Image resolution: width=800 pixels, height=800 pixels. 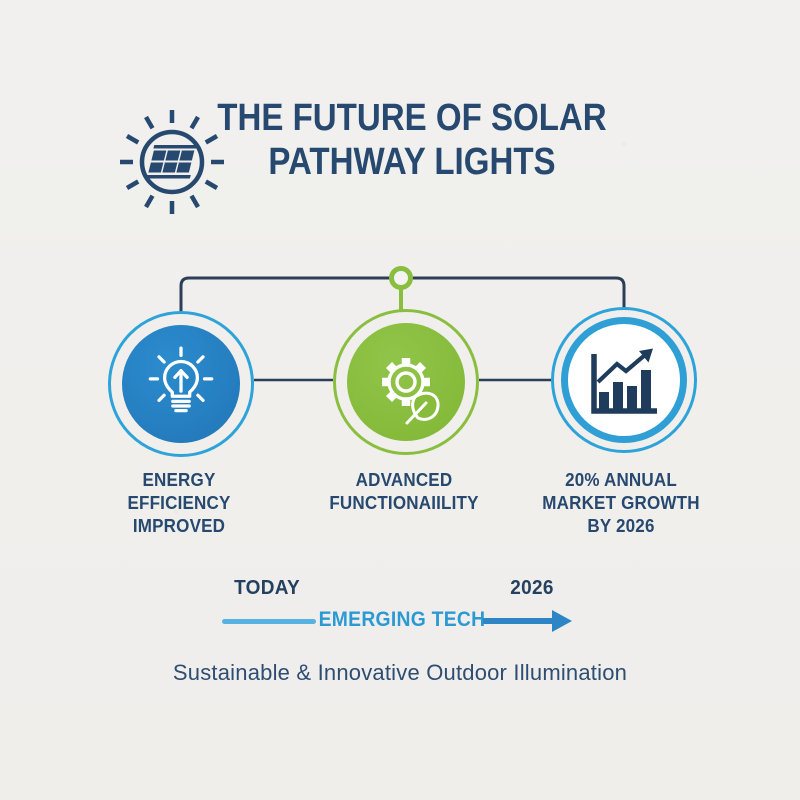 I want to click on feature-node-growth, so click(x=624, y=380).